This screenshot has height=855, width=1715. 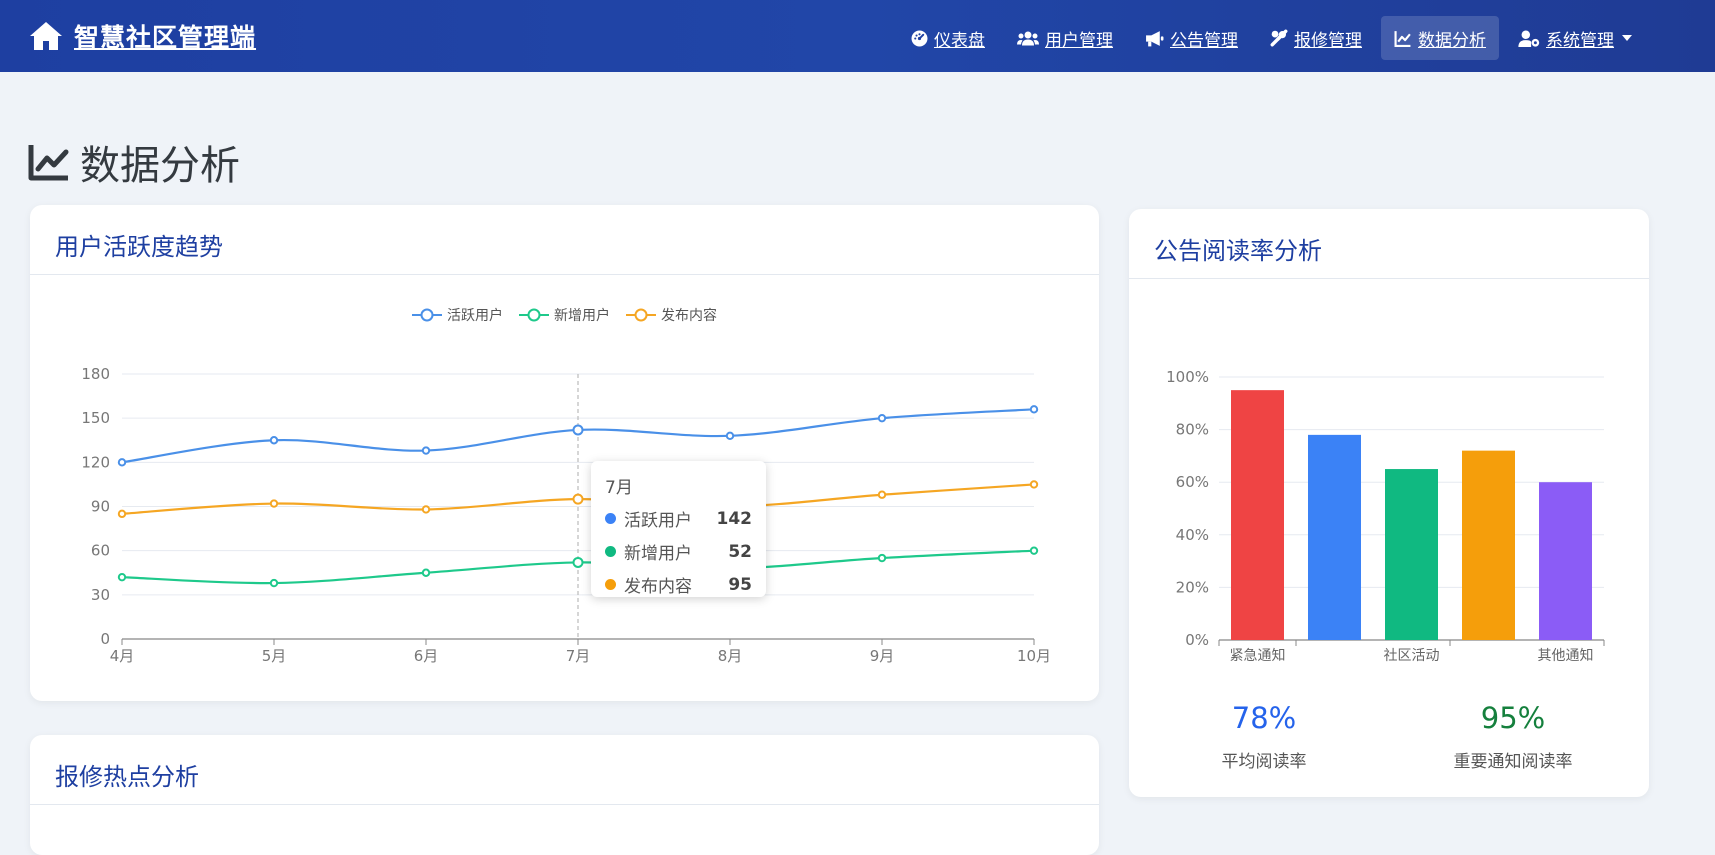 I want to click on nav-label-analytics: 数据分析, so click(x=1452, y=40).